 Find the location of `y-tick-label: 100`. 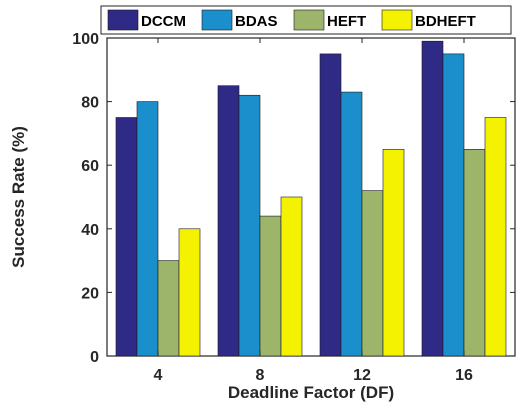

y-tick-label: 100 is located at coordinates (85, 39).